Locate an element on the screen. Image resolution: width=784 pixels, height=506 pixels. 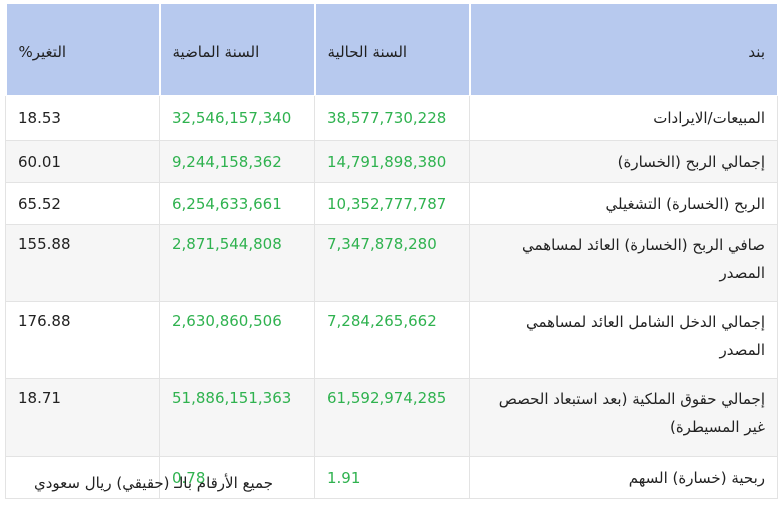
row-label: إجمالي الربح (الخسارة) is located at coordinates (623, 161).